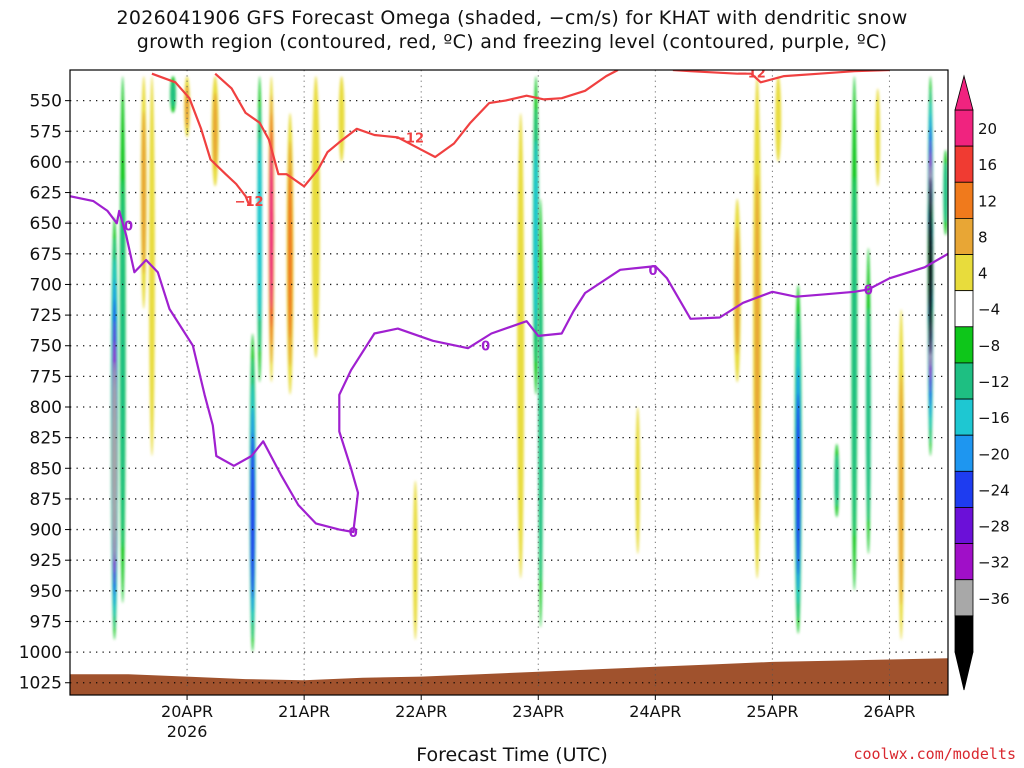  Describe the element at coordinates (421, 711) in the screenshot. I see `x-tick-label-22APR: 22APR` at that location.